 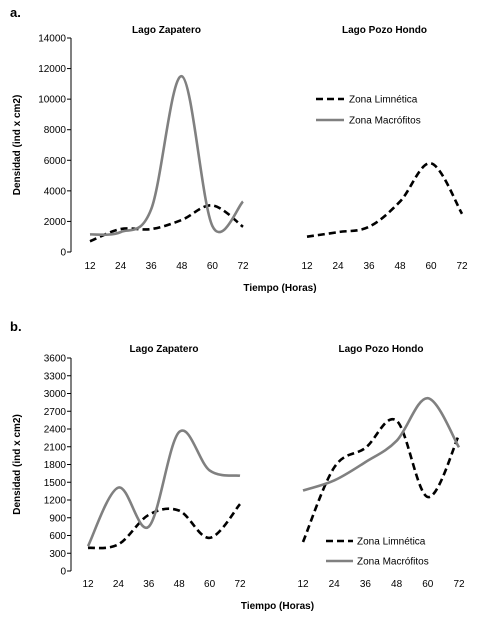 I want to click on panel-a-y-tick-label: 10000, so click(x=52, y=100).